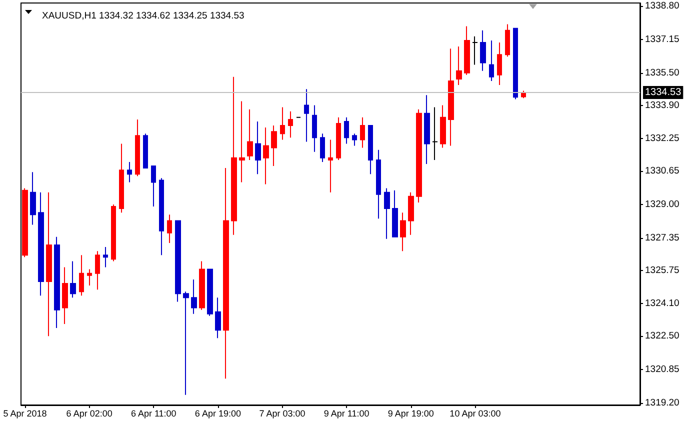  What do you see at coordinates (153, 413) in the screenshot?
I see `x-tick-label: 6 Apr 11:00` at bounding box center [153, 413].